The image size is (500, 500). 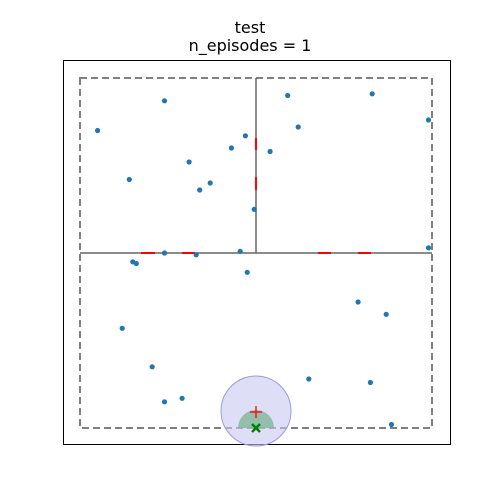 I want to click on goal-plus-icon, so click(x=256, y=412).